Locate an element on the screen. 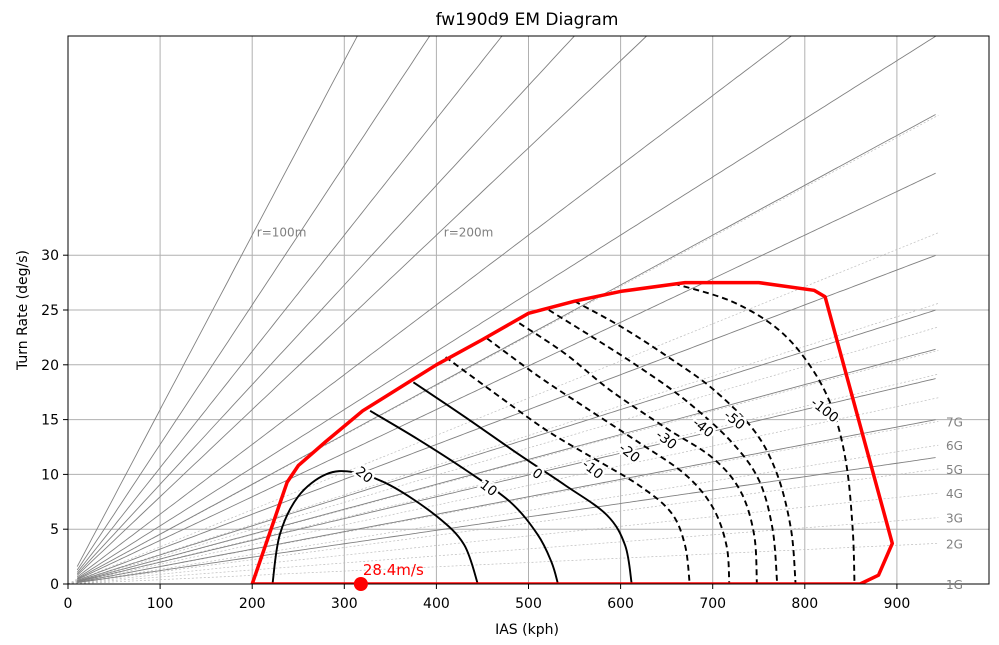 The image size is (999, 645). g-load-label: 7G is located at coordinates (954, 422).